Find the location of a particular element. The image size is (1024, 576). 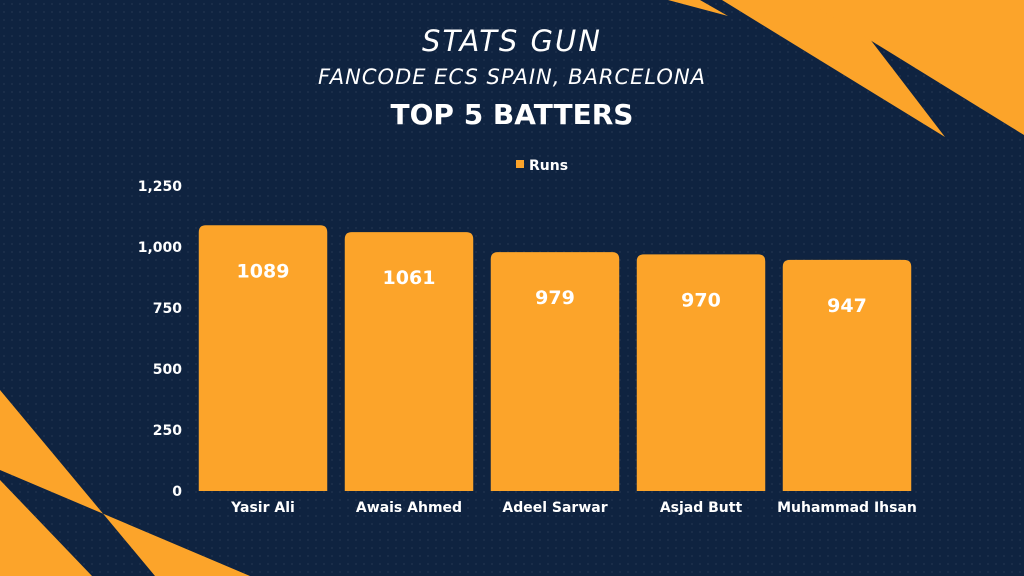

legend-label: Runs is located at coordinates (548, 166).